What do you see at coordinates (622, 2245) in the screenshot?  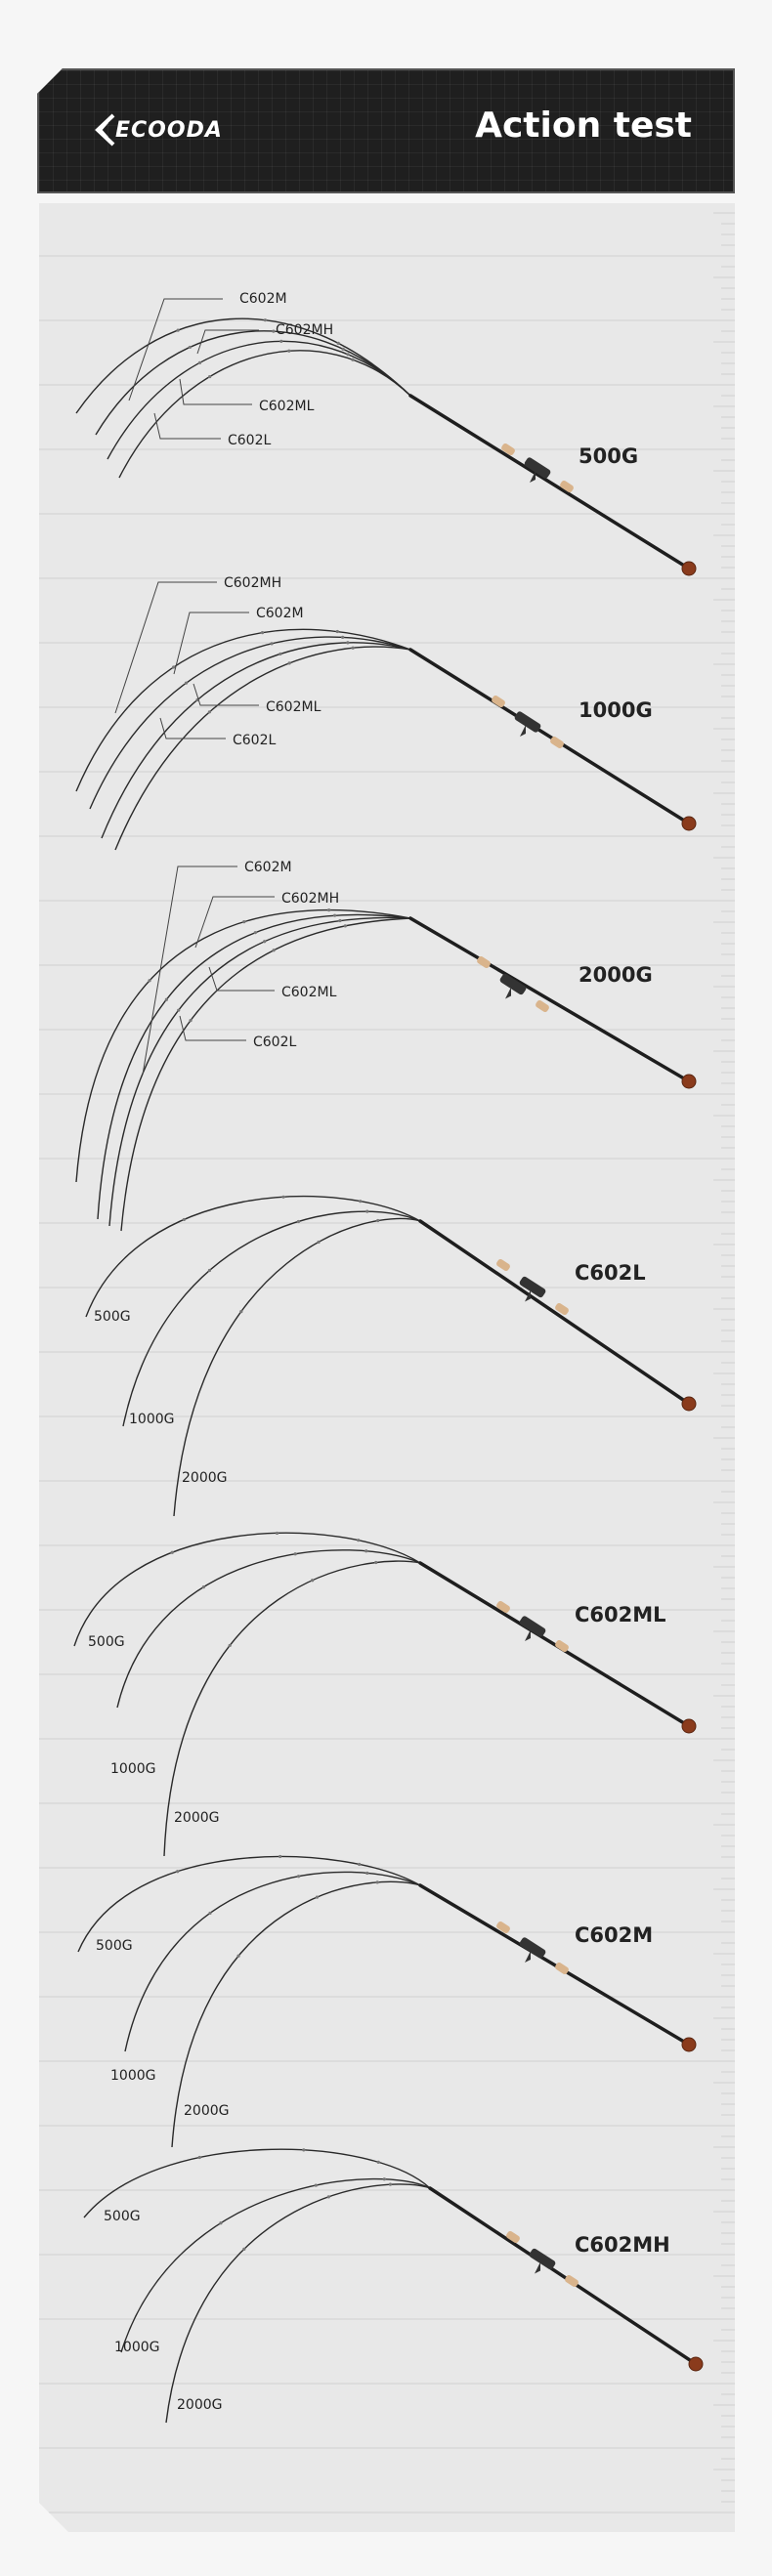 I see `panel-title: C602MH` at bounding box center [622, 2245].